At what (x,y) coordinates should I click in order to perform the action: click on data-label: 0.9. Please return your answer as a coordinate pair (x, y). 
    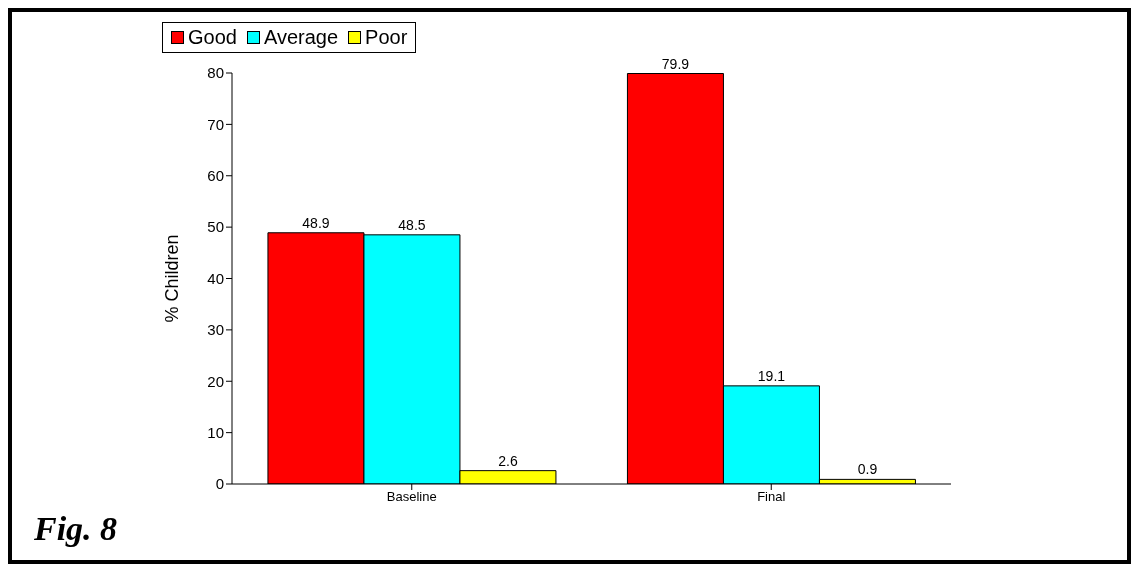
    Looking at the image, I should click on (867, 469).